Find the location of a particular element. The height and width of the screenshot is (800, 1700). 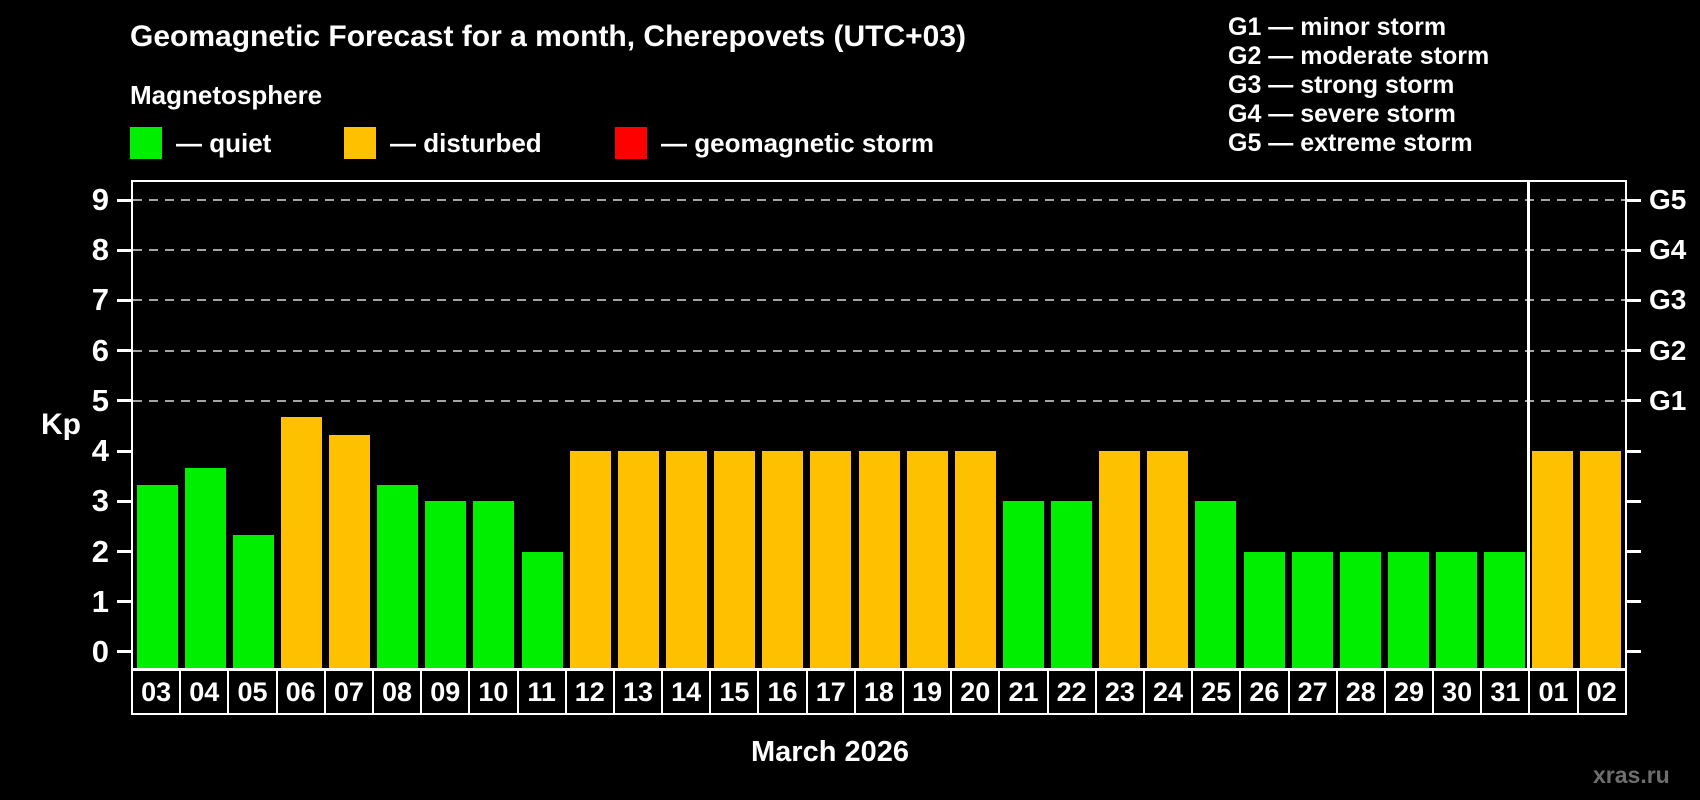

storm-scale-line-g3: G3 — strong storm is located at coordinates (1341, 85).